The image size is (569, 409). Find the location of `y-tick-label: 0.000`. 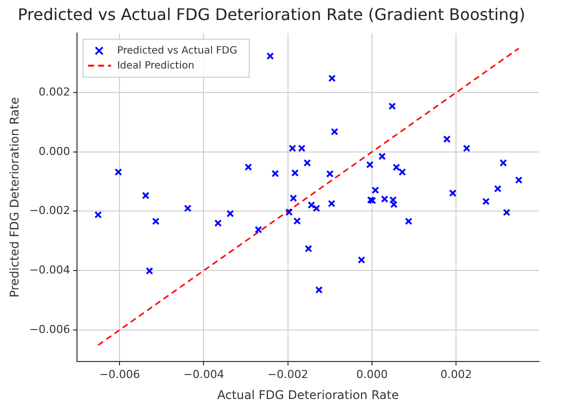

y-tick-label: 0.000 is located at coordinates (54, 151).